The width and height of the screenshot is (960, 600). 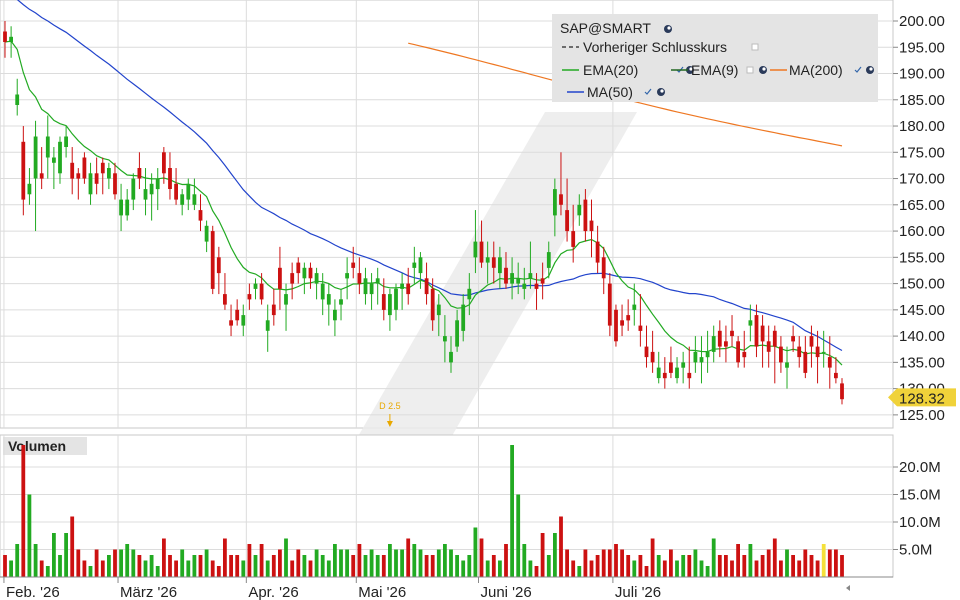 What do you see at coordinates (922, 398) in the screenshot?
I see `last-price-label: 128.32` at bounding box center [922, 398].